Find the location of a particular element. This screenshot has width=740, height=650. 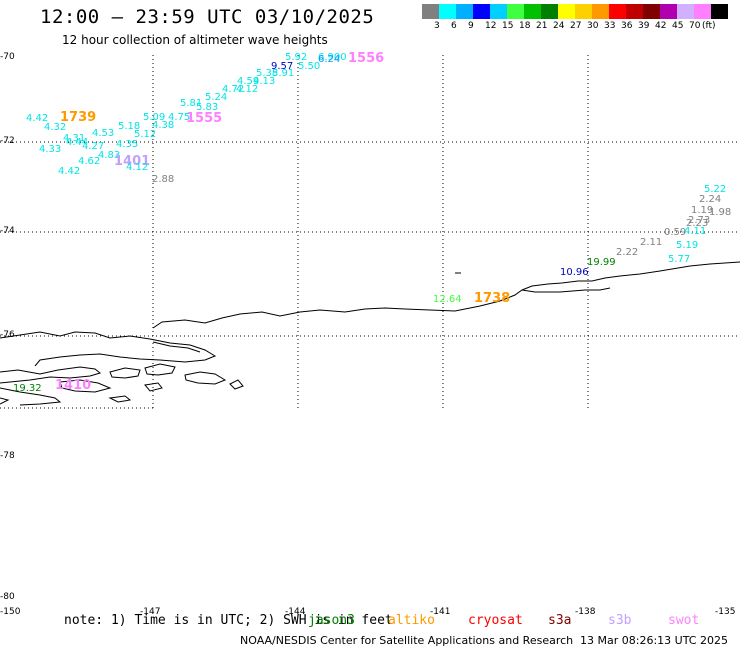

satellite-legend-item: altiko is located at coordinates (411, 620).